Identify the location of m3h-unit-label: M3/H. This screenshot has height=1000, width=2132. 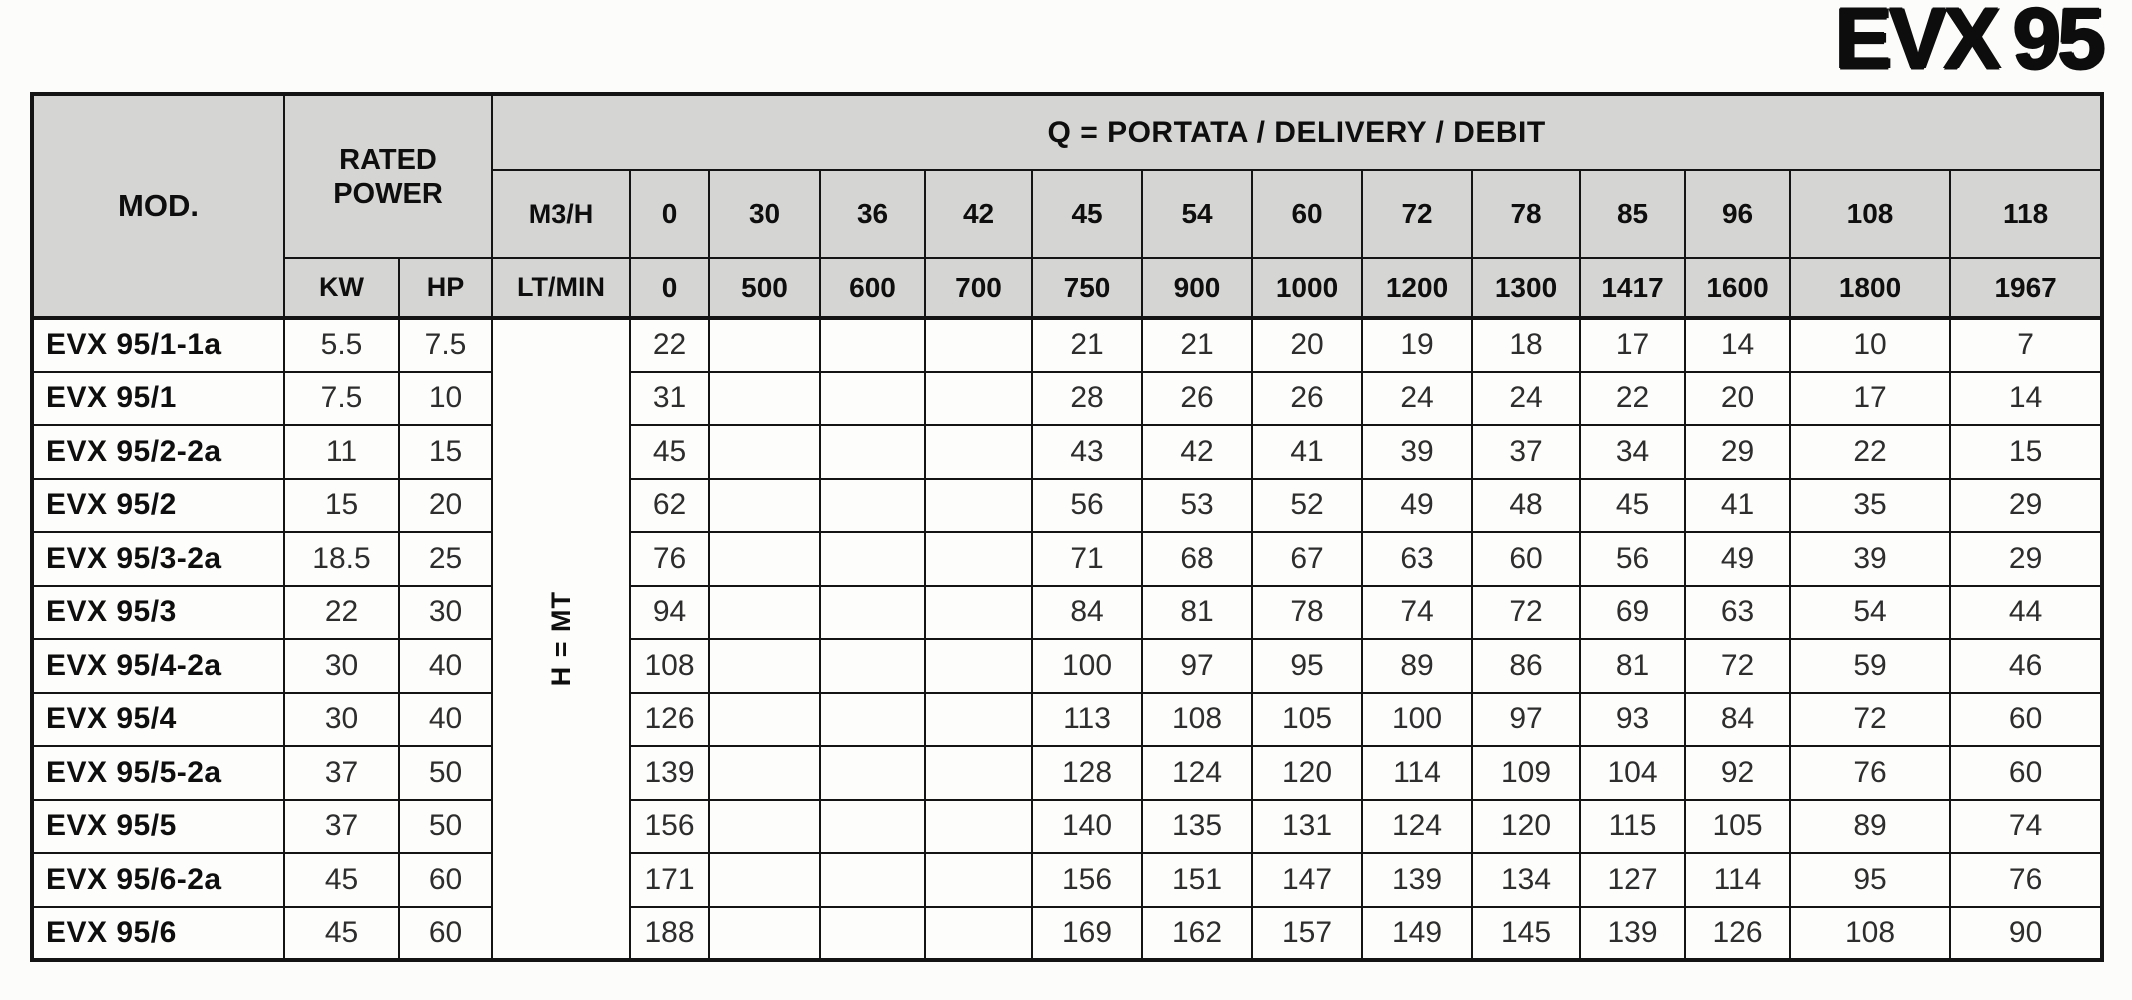
(561, 214).